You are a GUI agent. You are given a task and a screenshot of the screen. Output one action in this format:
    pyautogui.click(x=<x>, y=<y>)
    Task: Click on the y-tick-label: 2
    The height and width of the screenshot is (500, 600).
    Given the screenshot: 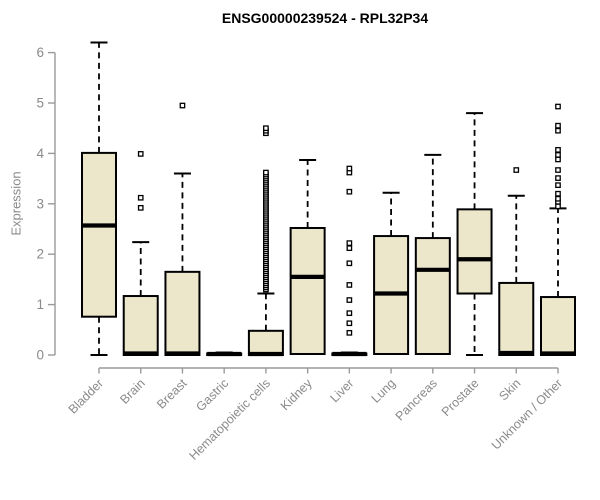 What is the action you would take?
    pyautogui.click(x=40, y=254)
    